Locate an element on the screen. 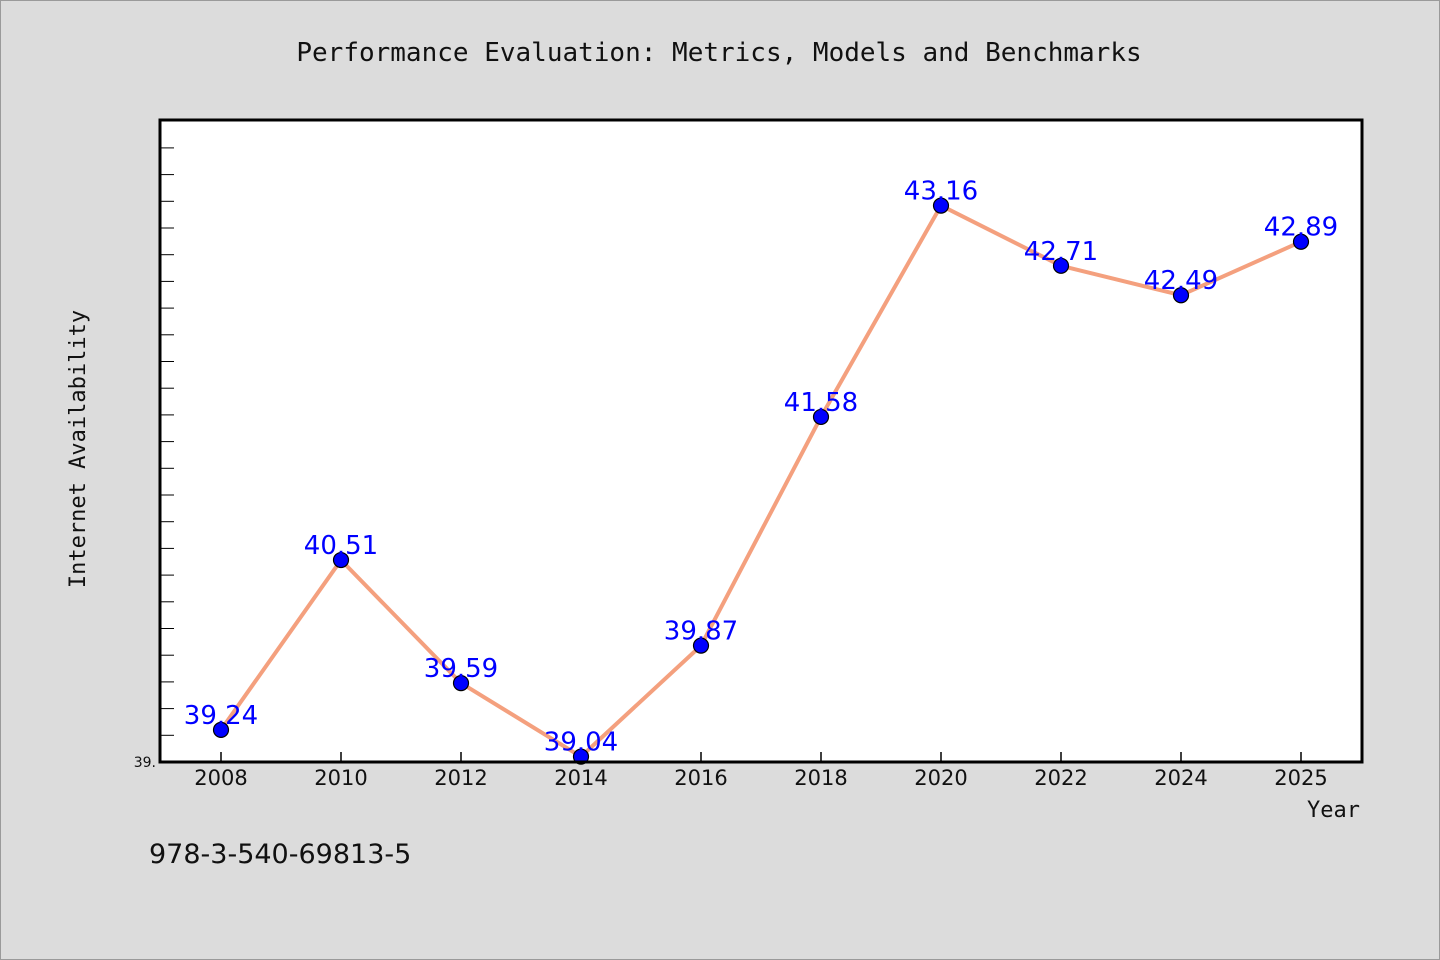 Image resolution: width=1440 pixels, height=960 pixels. data-label: 39.04 is located at coordinates (581, 743).